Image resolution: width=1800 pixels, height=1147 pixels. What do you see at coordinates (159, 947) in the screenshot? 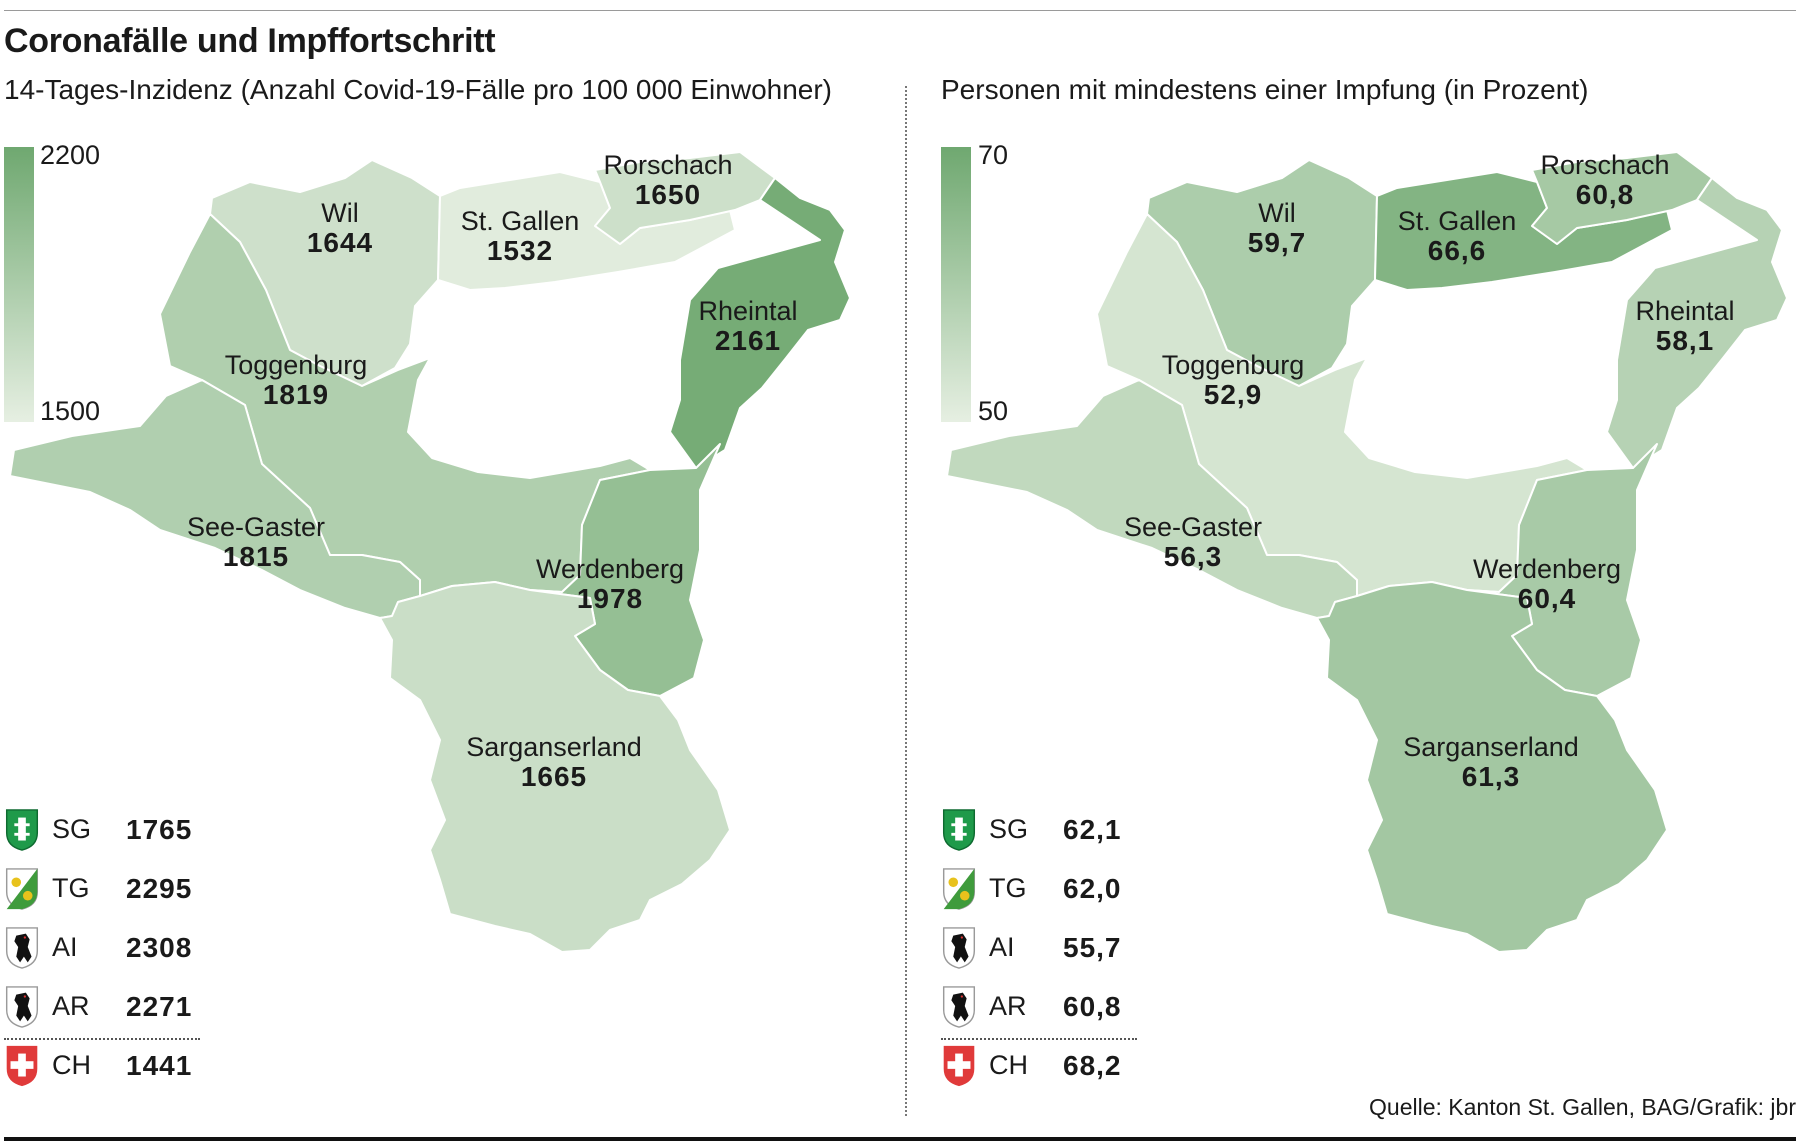
I see `legend-value: 2308` at bounding box center [159, 947].